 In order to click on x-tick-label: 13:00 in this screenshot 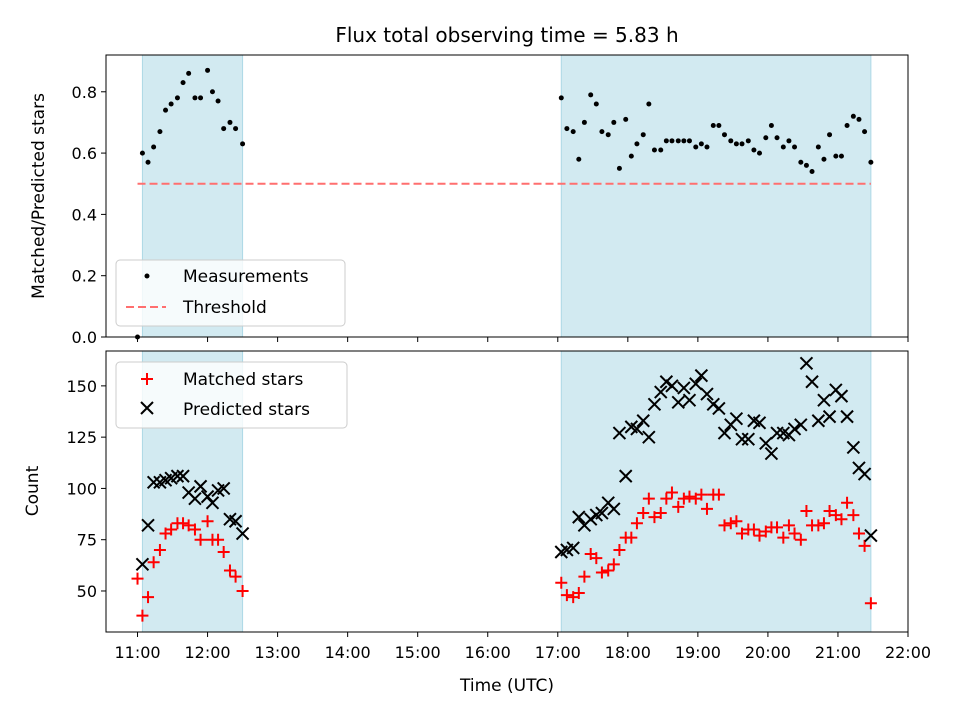, I will do `click(278, 652)`.